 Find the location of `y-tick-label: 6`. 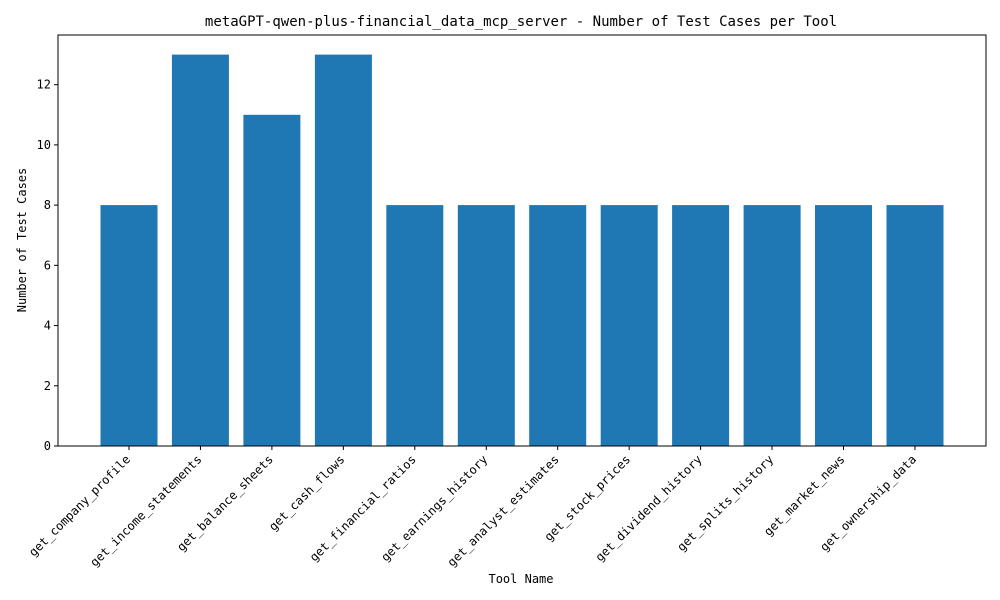

y-tick-label: 6 is located at coordinates (47, 265).